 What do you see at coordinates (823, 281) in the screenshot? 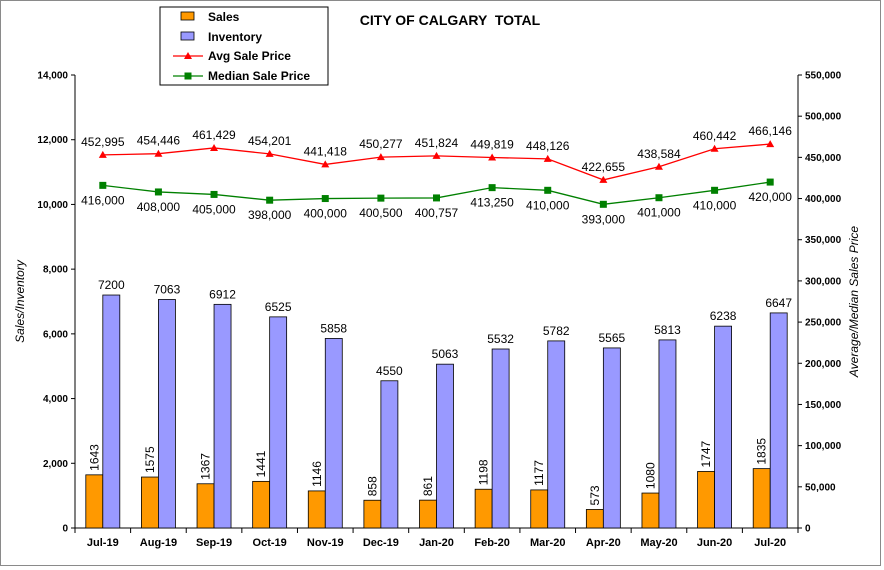
I see `y-tick-label-right: 300,000` at bounding box center [823, 281].